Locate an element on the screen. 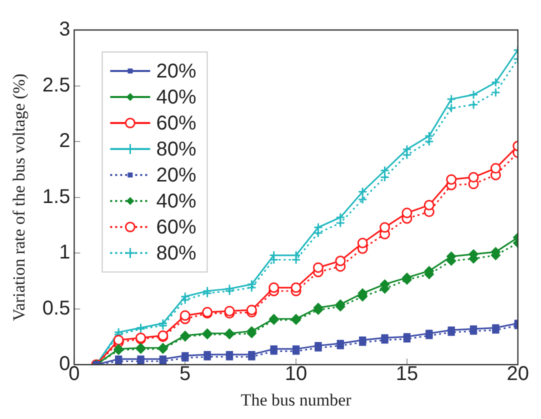 The height and width of the screenshot is (419, 541). x-axis-title: The bus number is located at coordinates (296, 400).